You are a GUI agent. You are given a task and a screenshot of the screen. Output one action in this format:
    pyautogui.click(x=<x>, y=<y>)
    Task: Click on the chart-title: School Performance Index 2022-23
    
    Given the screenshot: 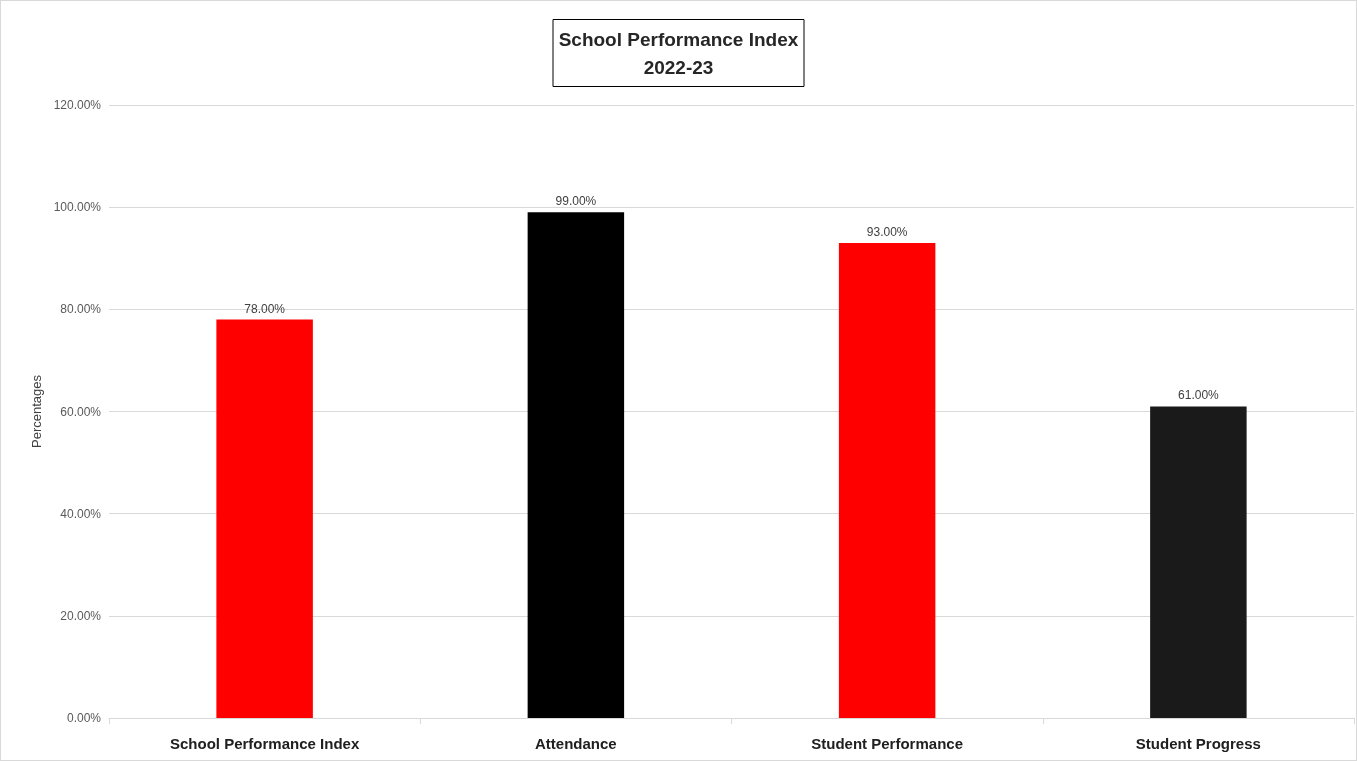 What is the action you would take?
    pyautogui.click(x=678, y=53)
    